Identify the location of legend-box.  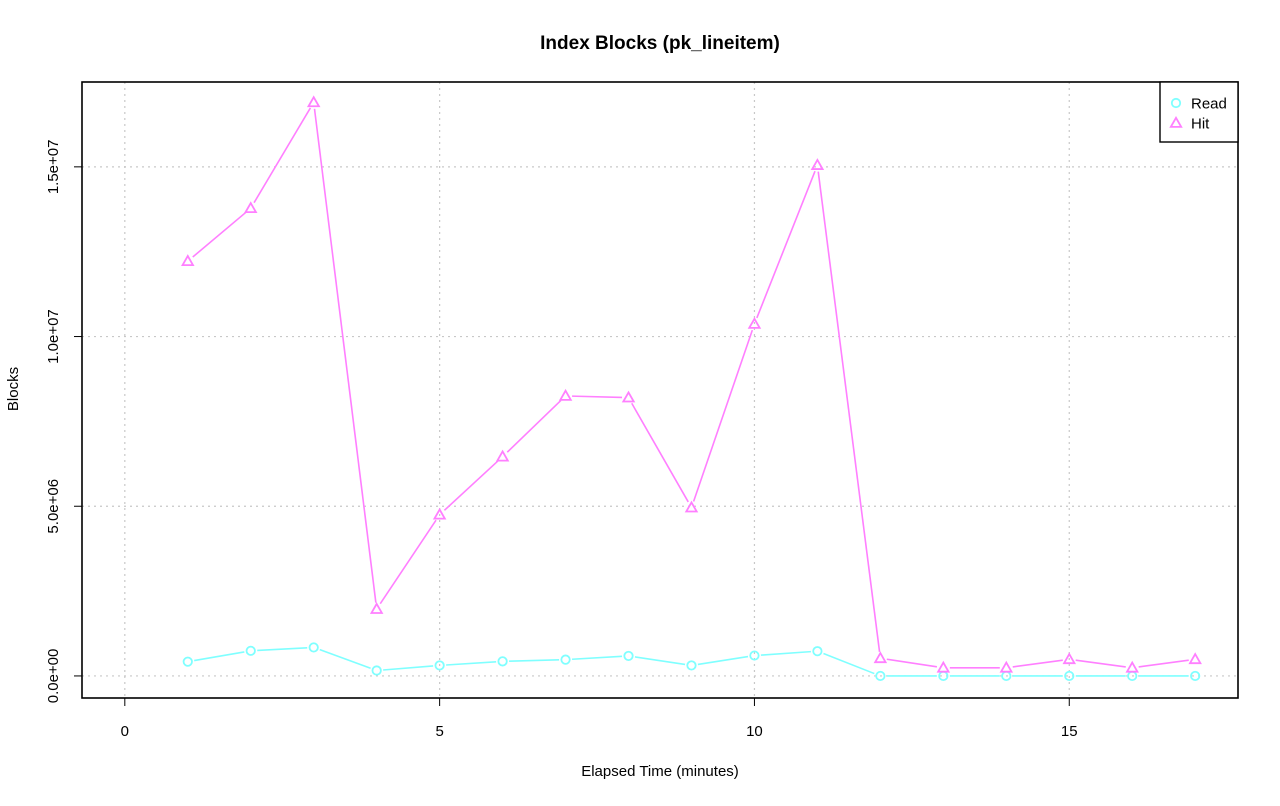
(1199, 112).